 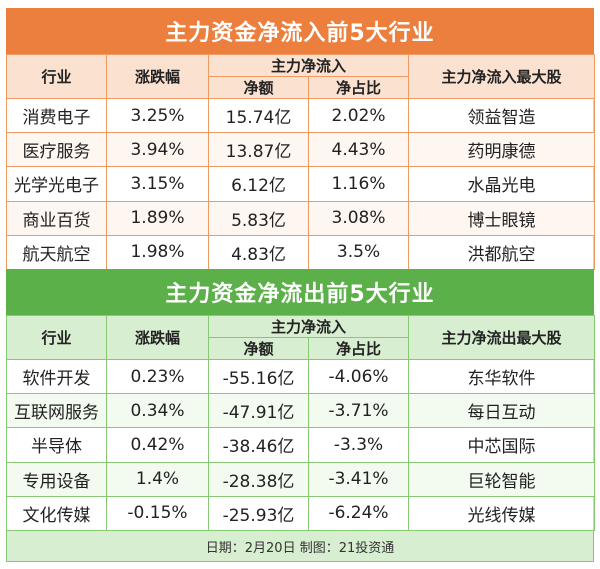 I want to click on cell-change: -0.15%, so click(x=157, y=513).